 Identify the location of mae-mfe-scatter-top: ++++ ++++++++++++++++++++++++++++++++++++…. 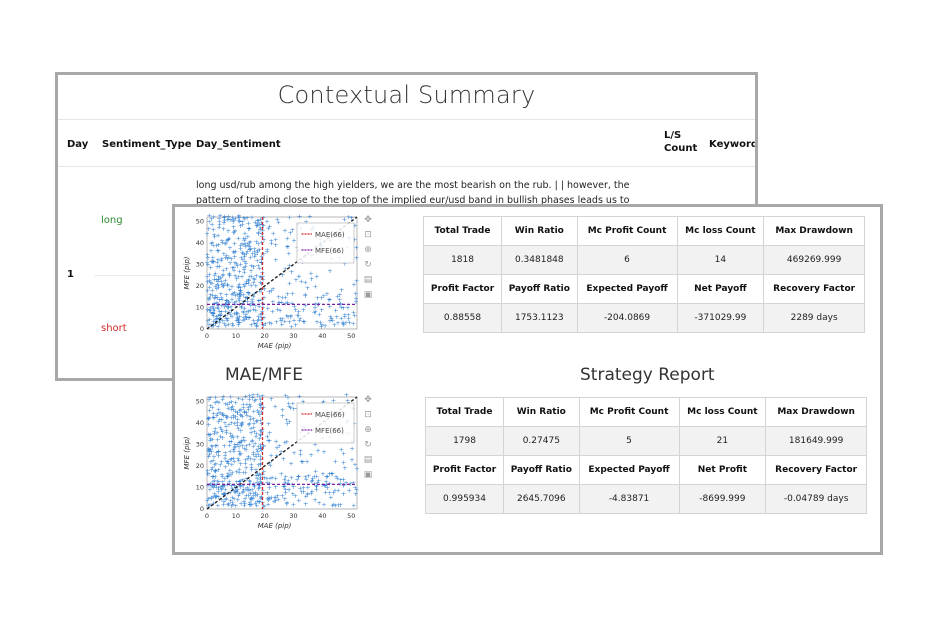
(271, 287).